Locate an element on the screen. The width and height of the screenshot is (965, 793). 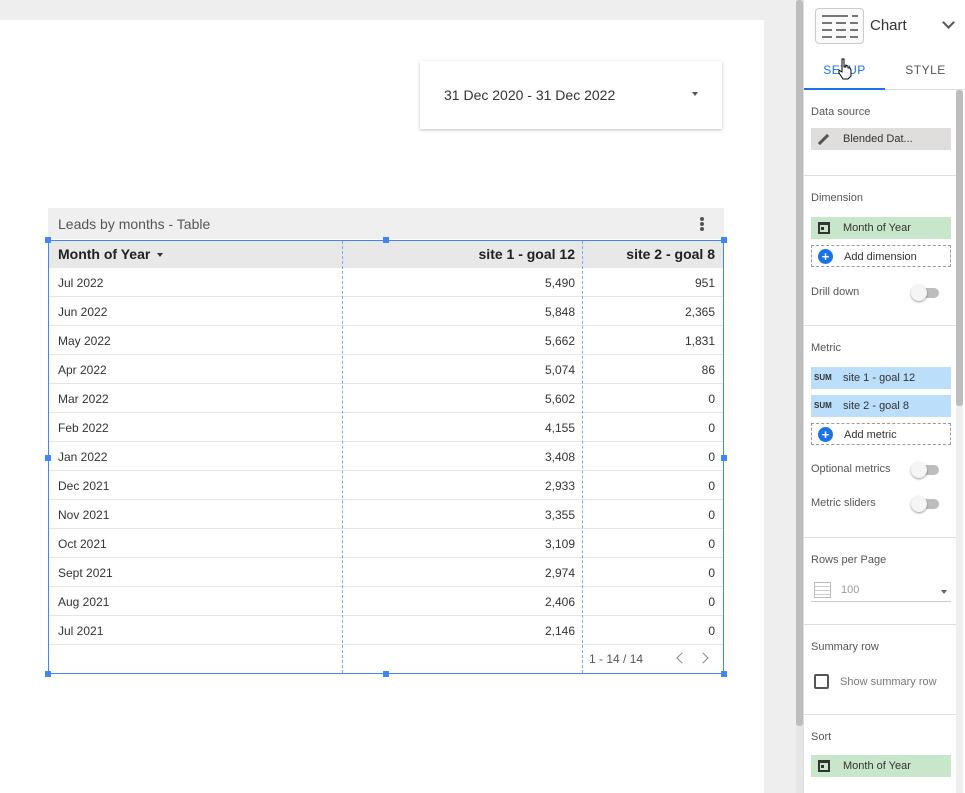
table-cell: Jan 2022 is located at coordinates (83, 457).